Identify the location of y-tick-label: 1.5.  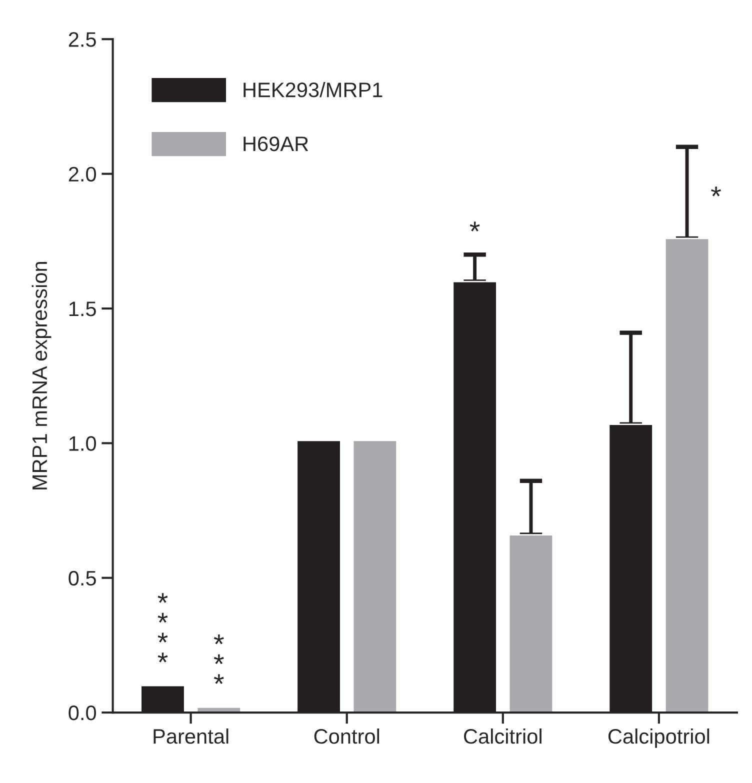
(82, 309).